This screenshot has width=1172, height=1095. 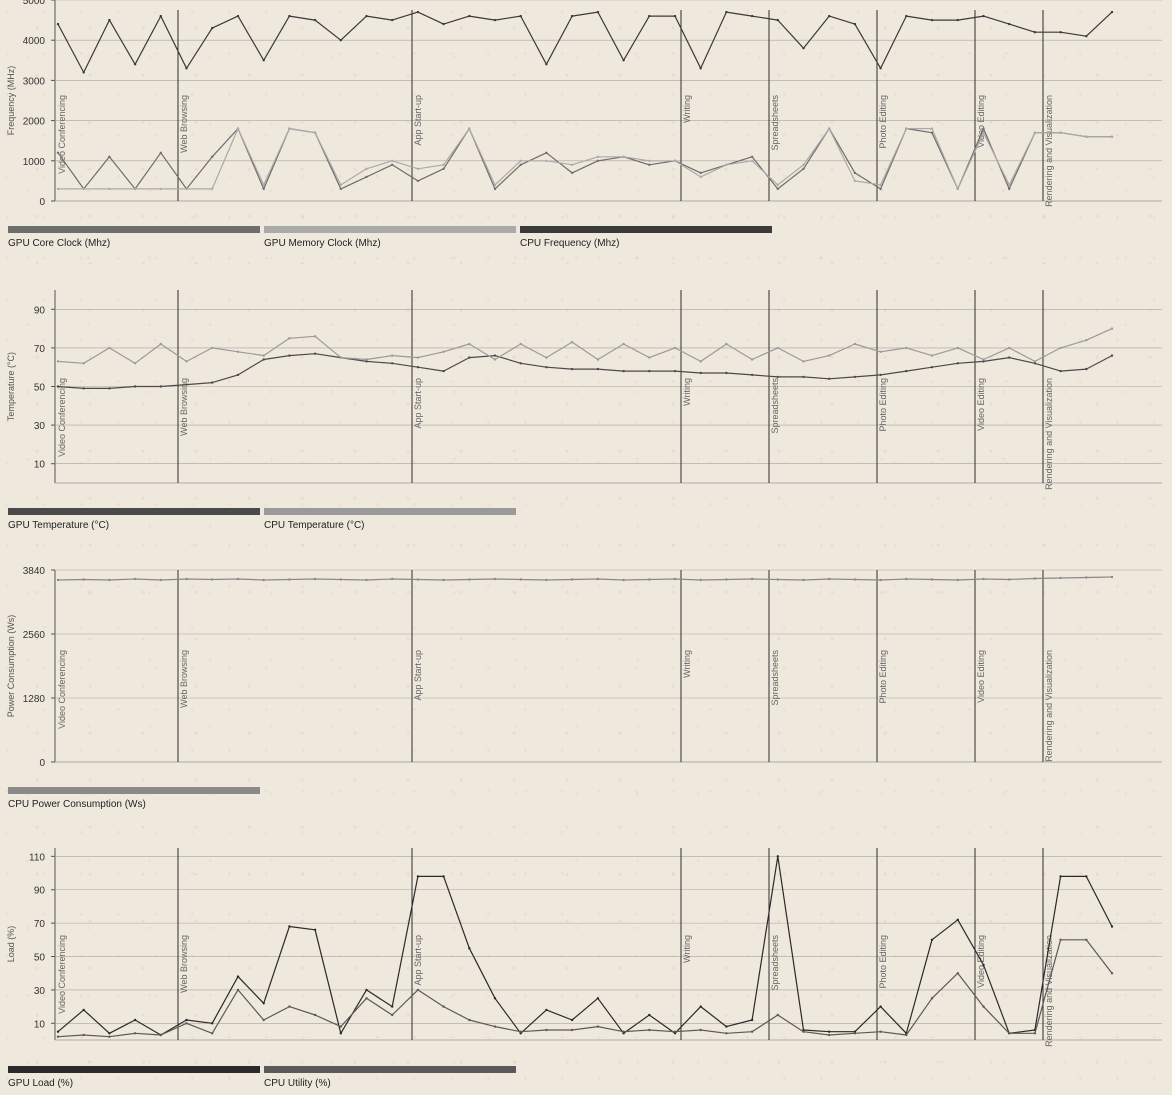 What do you see at coordinates (59, 243) in the screenshot?
I see `legend-label-gpu-core-clock-mhz: GPU Core Clock (Mhz)` at bounding box center [59, 243].